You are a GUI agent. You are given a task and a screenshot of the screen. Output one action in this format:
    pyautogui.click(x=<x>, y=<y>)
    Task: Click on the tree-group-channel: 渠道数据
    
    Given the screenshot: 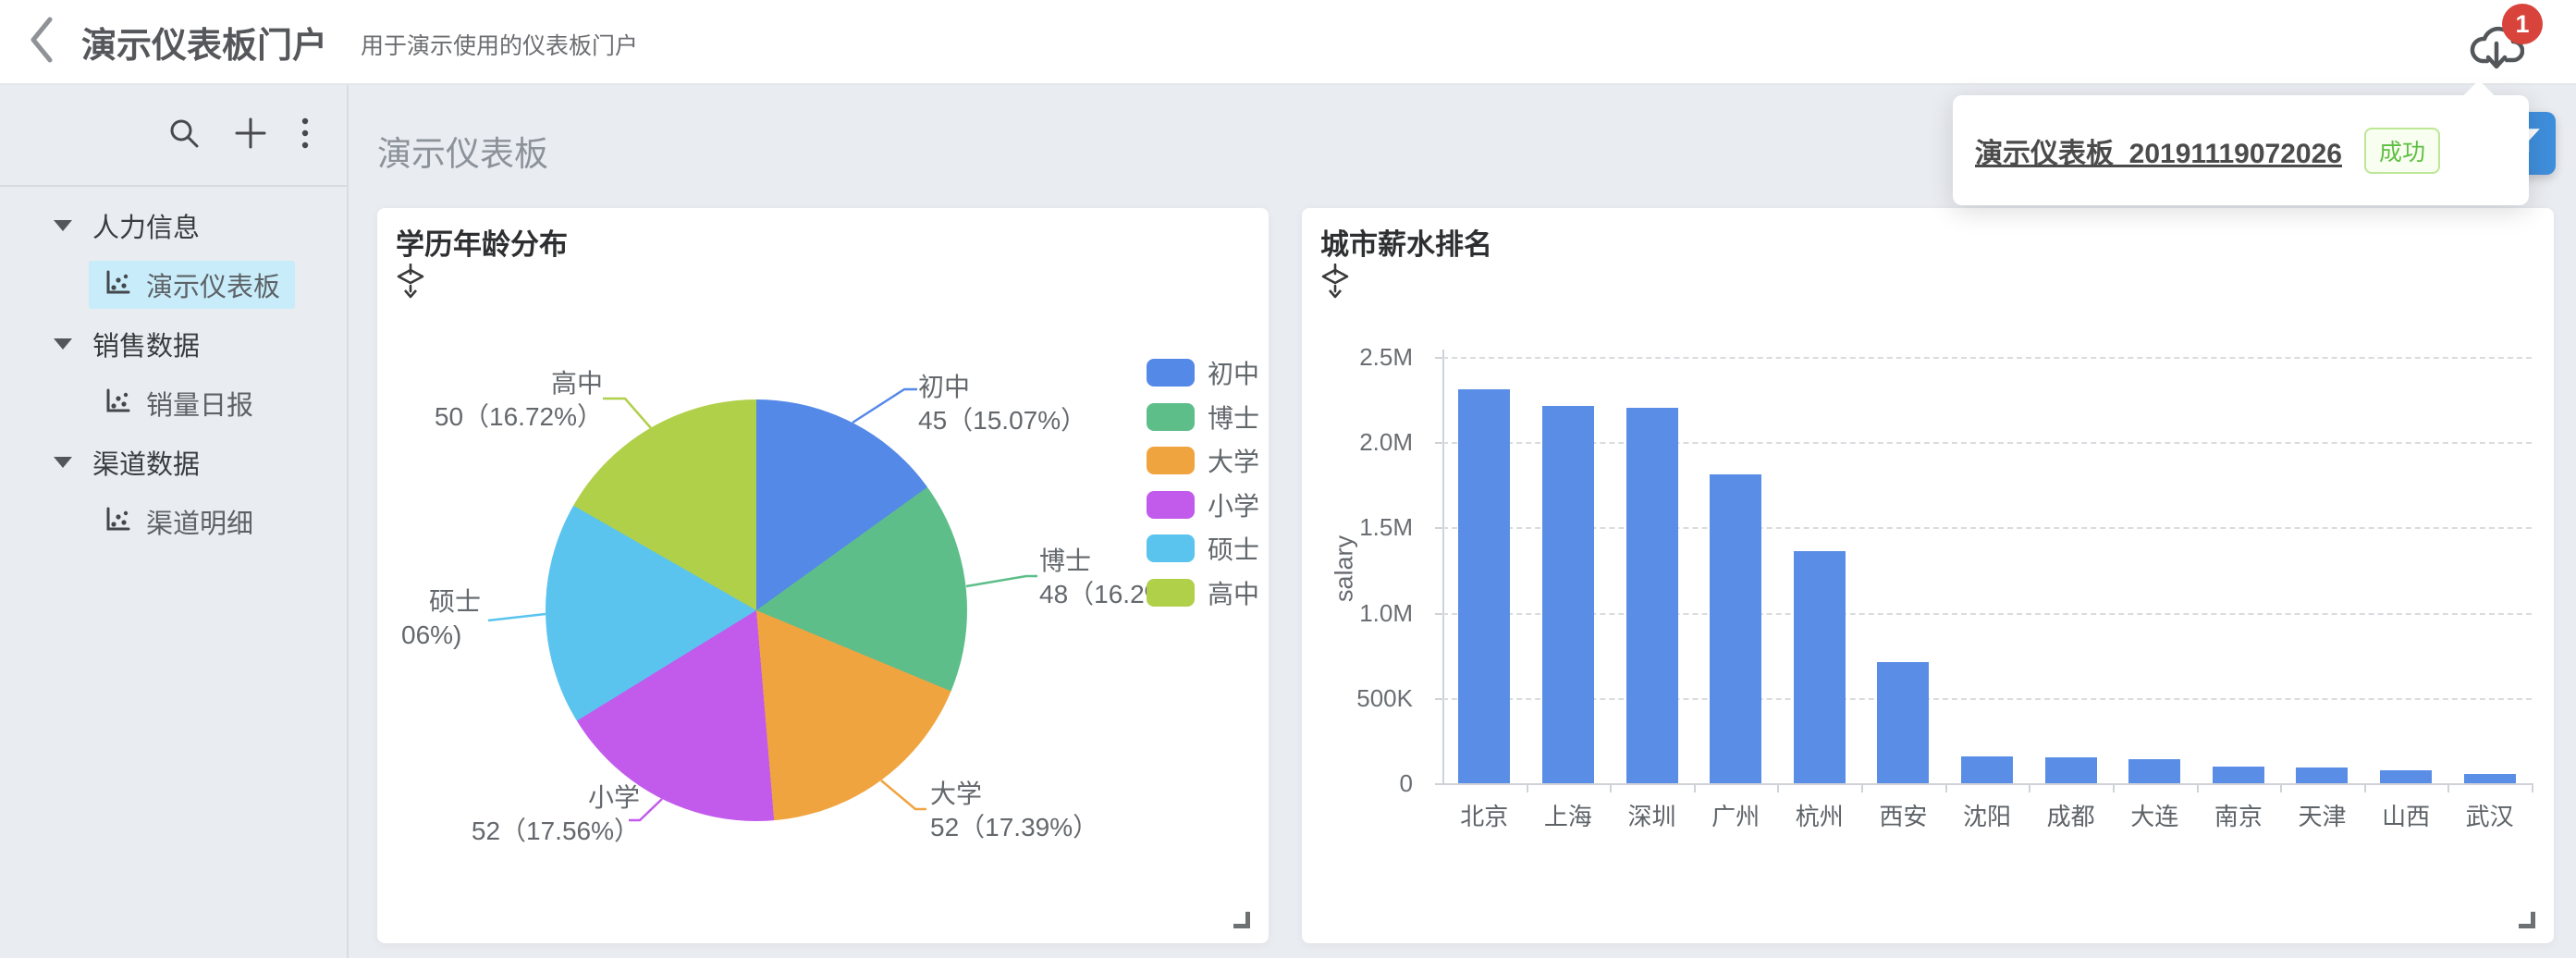 What is the action you would take?
    pyautogui.click(x=173, y=462)
    